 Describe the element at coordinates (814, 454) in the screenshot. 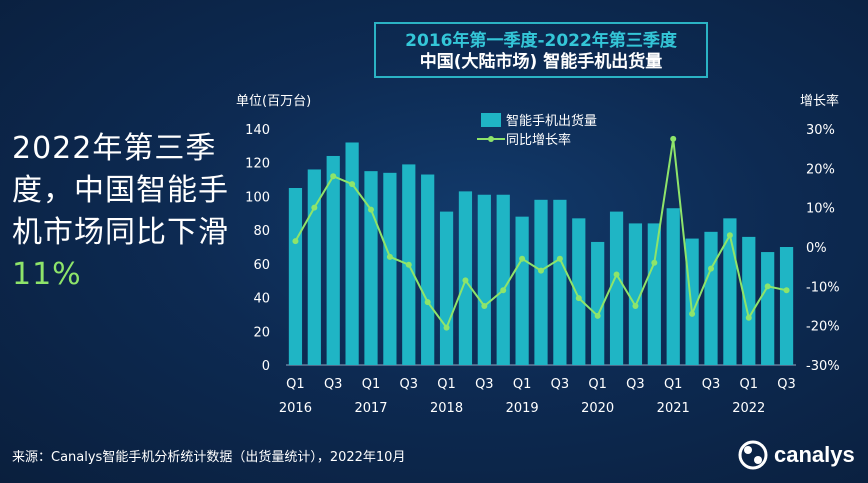

I see `logo-text: canalys` at that location.